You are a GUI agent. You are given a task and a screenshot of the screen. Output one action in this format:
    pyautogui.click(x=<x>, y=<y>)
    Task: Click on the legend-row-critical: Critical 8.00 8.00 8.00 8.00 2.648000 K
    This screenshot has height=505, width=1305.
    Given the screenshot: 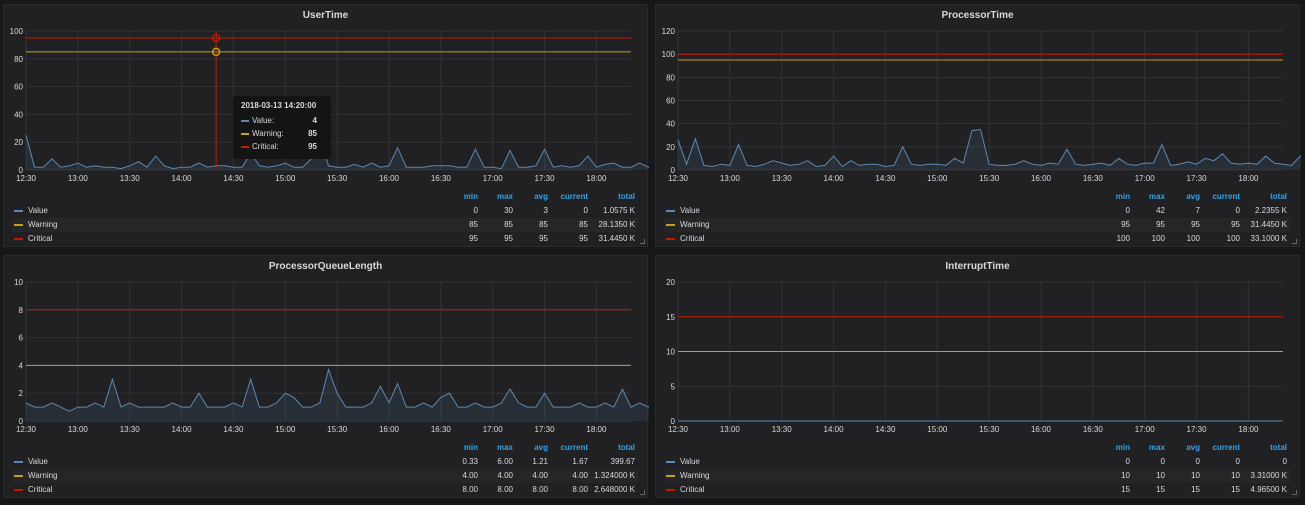 What is the action you would take?
    pyautogui.click(x=325, y=490)
    